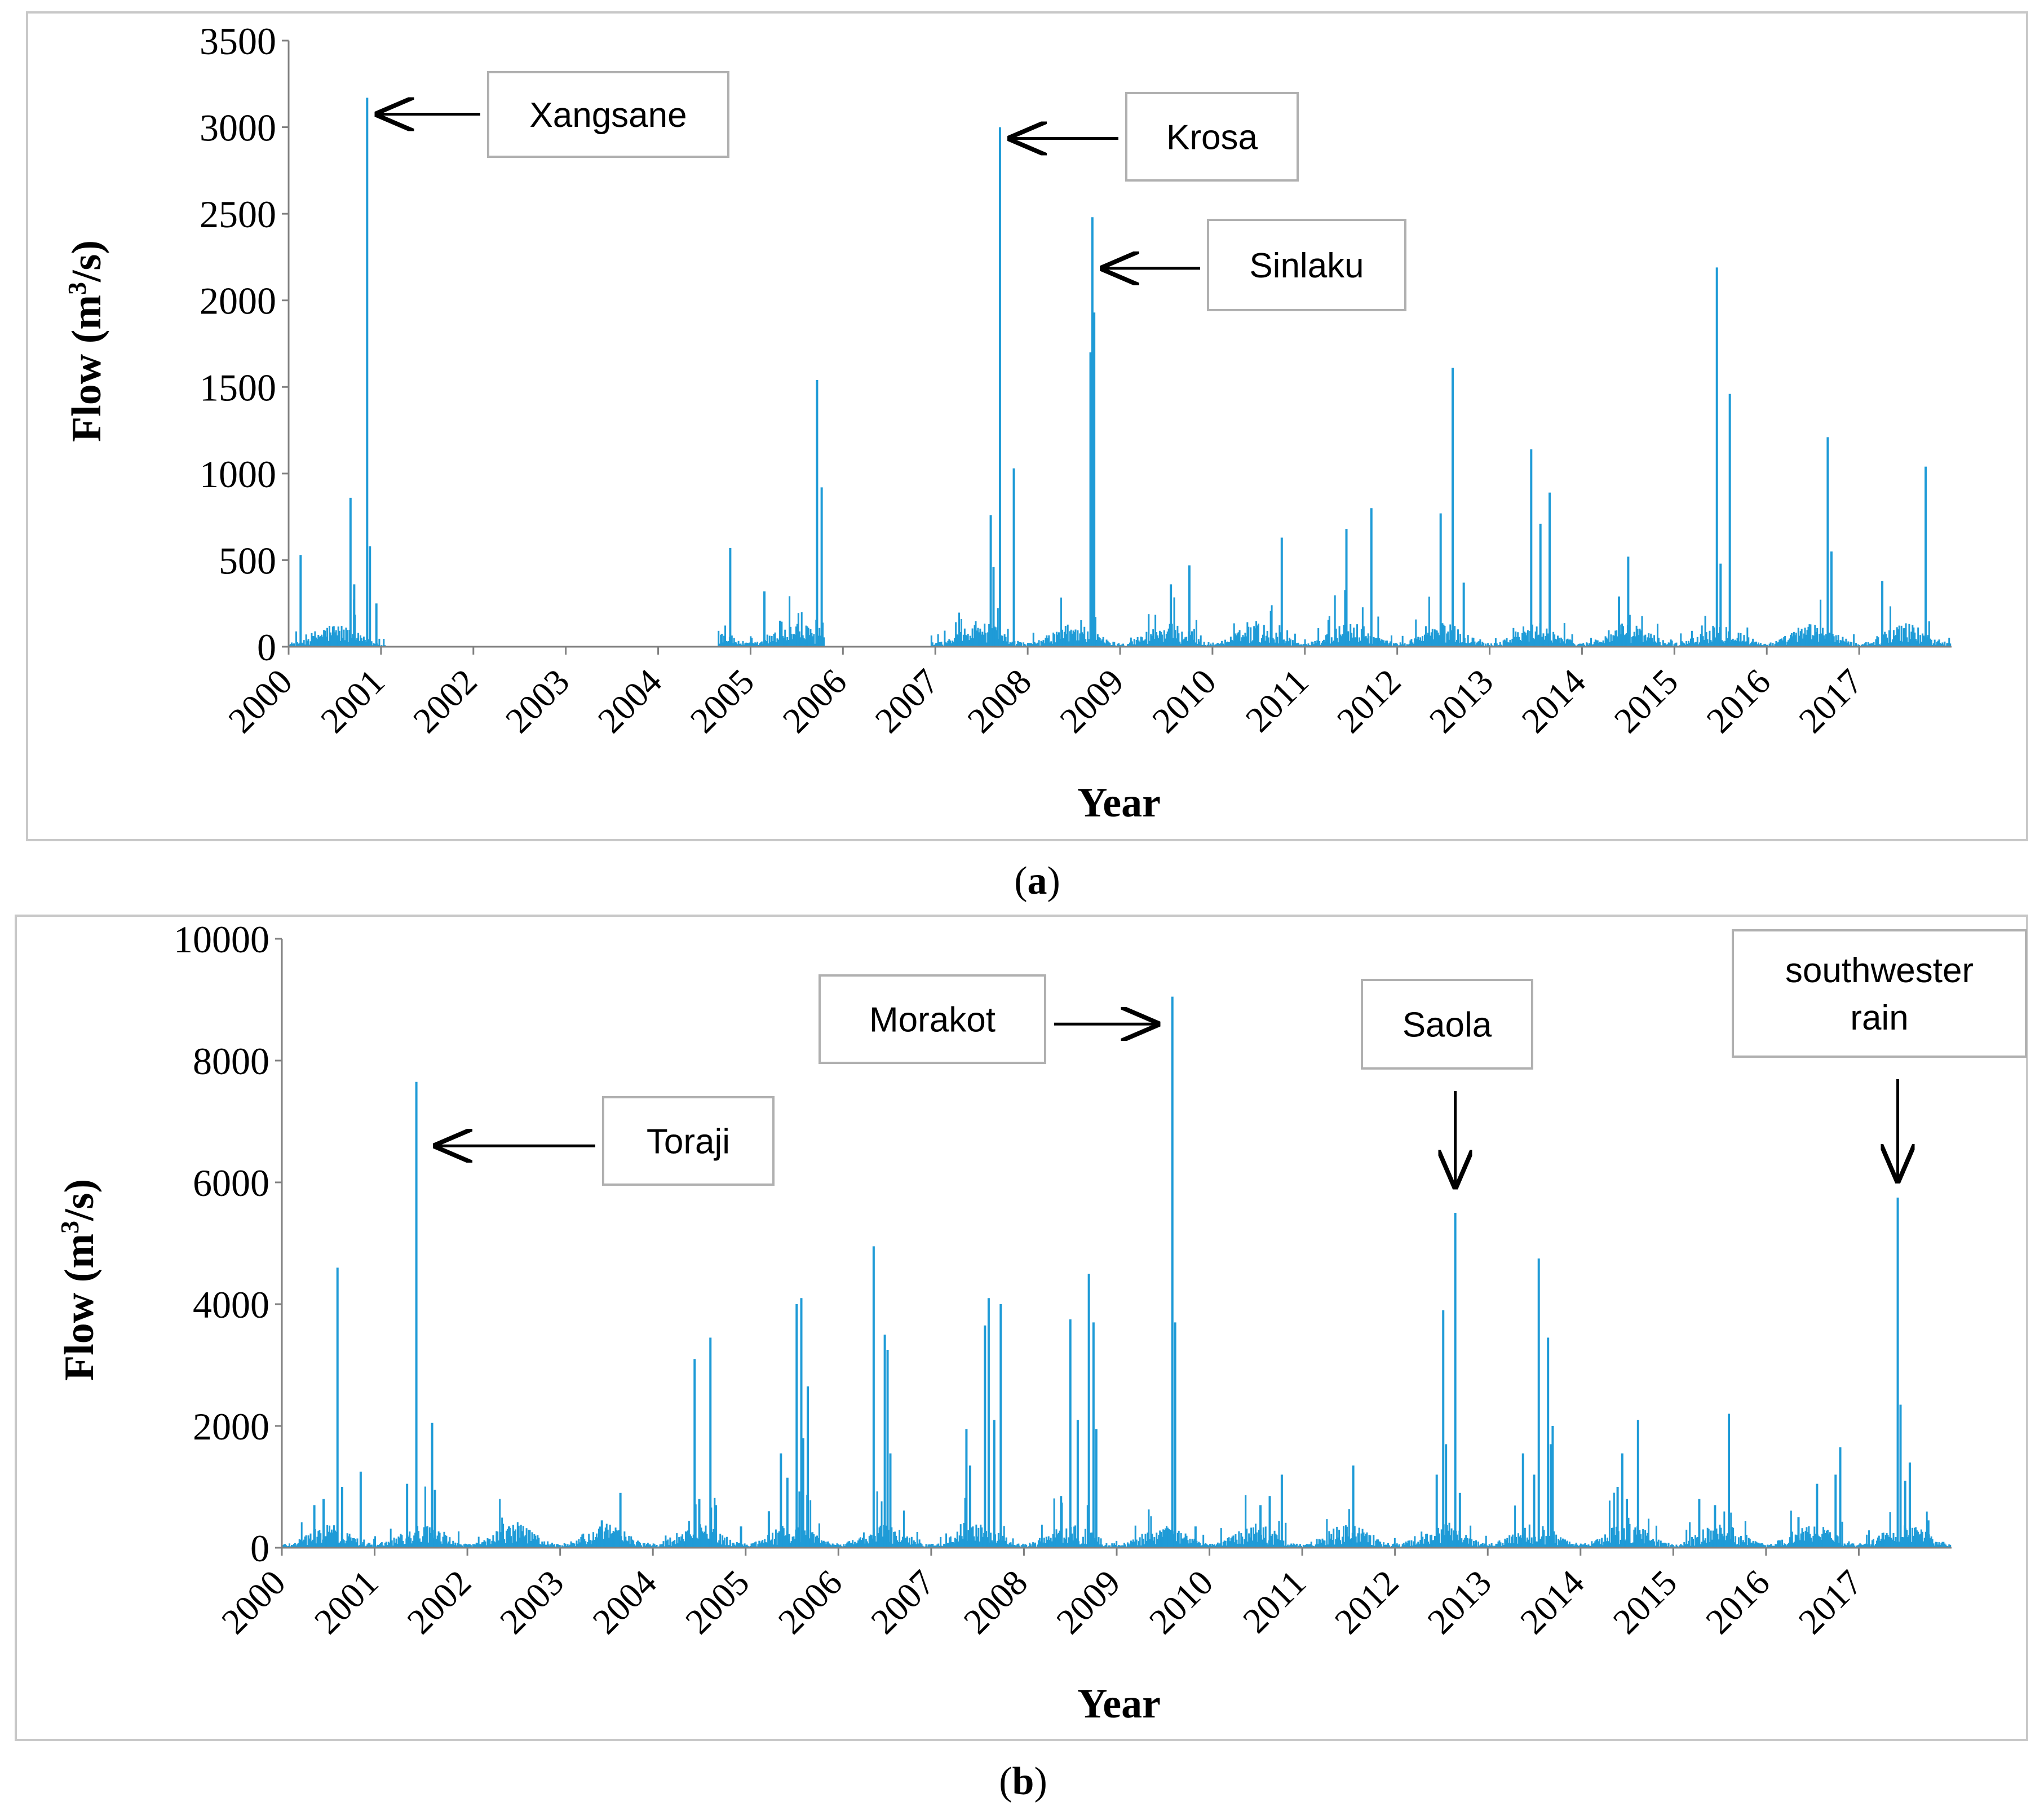 The width and height of the screenshot is (2044, 1815). I want to click on panel-b-annotation-southwester-rain-box, so click(1879, 993).